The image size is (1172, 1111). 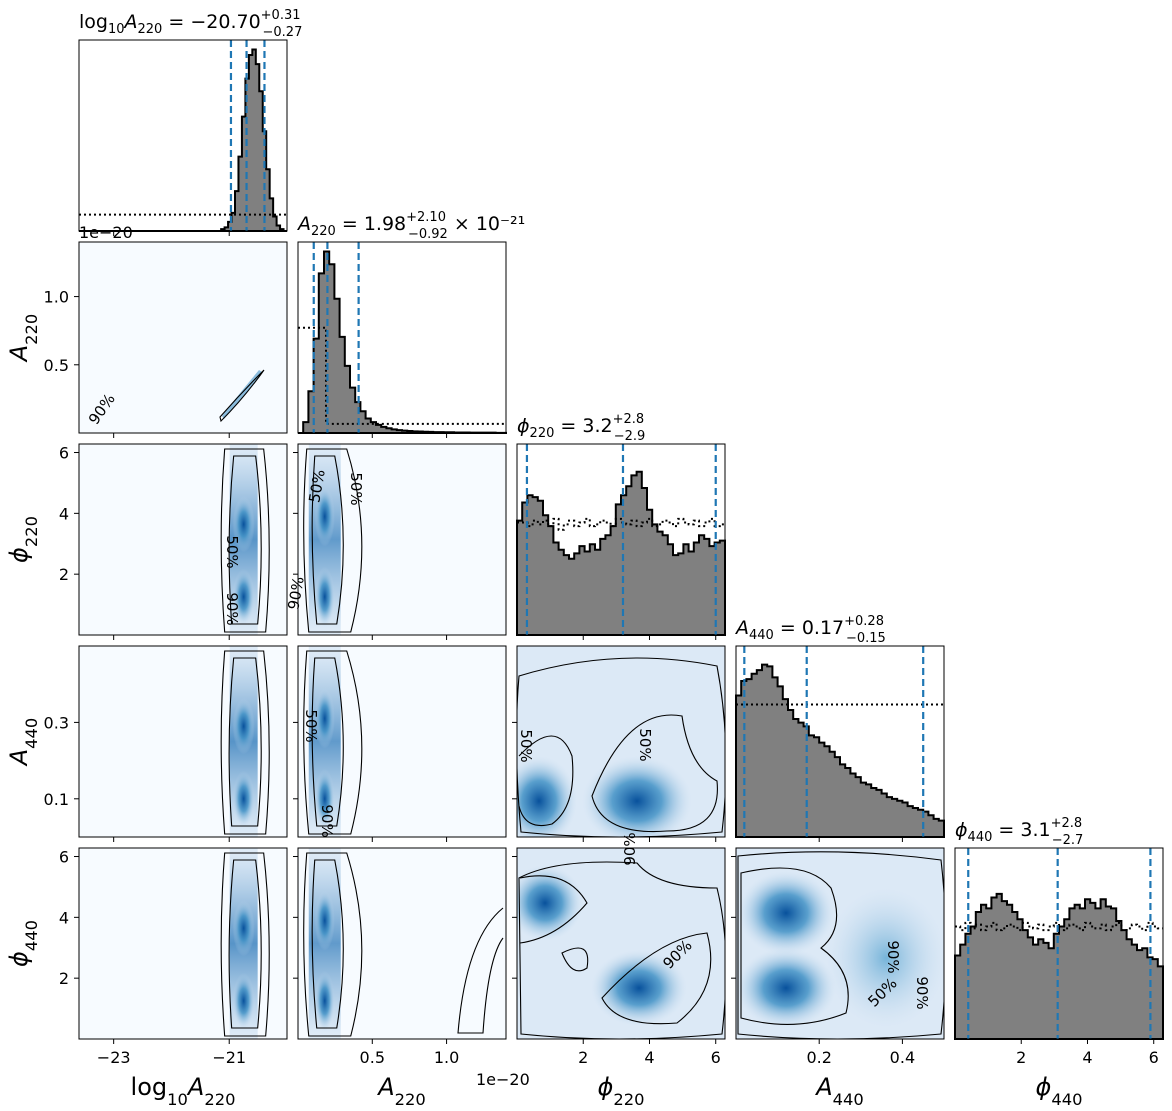 What do you see at coordinates (23, 943) in the screenshot?
I see `y-axis-label-phi440: ϕ440` at bounding box center [23, 943].